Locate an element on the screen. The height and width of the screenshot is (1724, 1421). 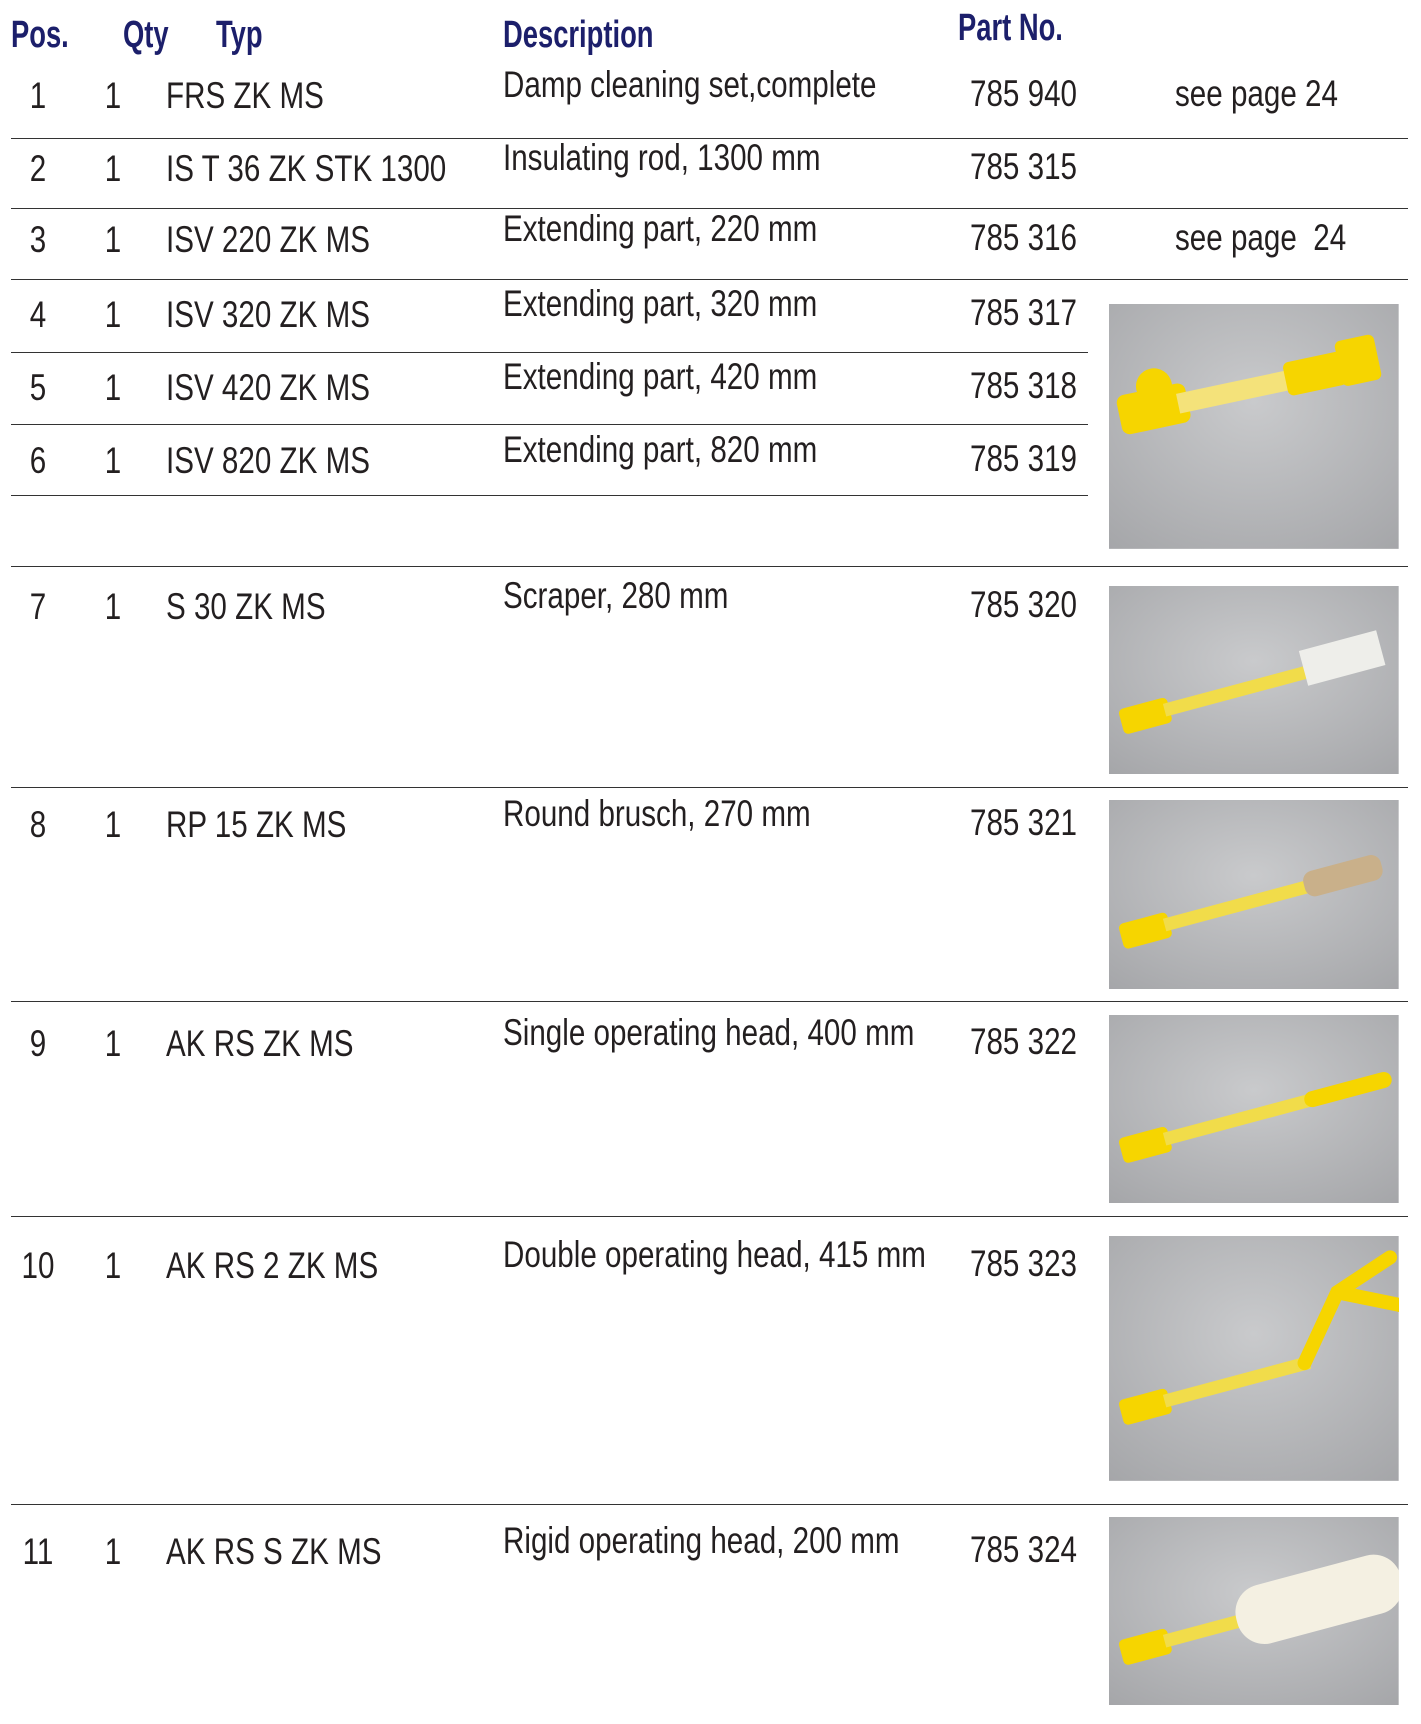
pos: 10 is located at coordinates (38, 1265).